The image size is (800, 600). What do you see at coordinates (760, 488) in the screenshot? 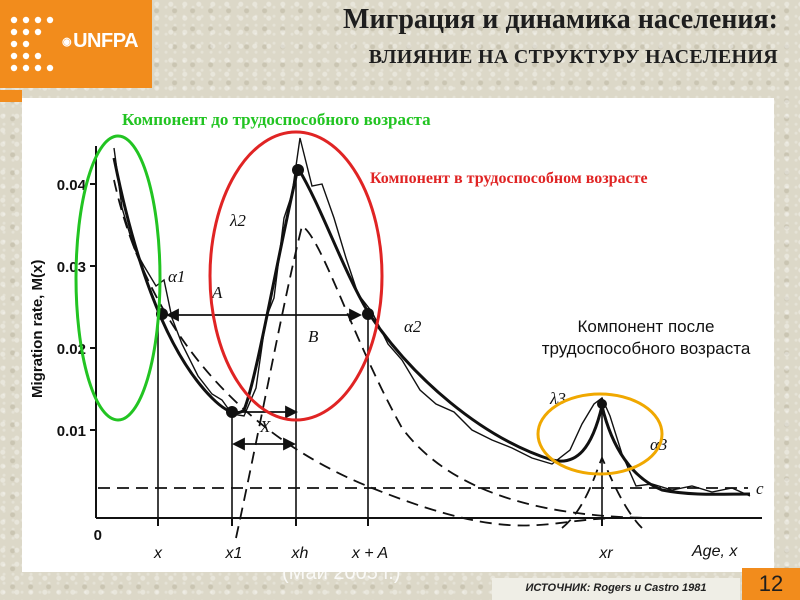
I see `c-label: c` at bounding box center [760, 488].